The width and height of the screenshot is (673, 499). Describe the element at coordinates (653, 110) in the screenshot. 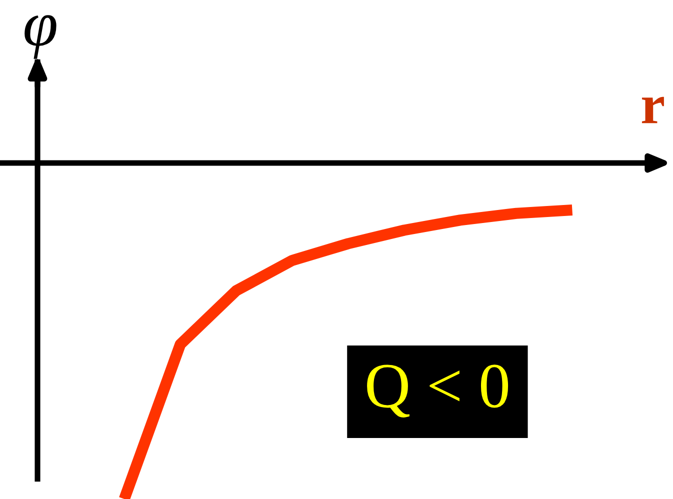

I see `x-axis-title: r` at that location.